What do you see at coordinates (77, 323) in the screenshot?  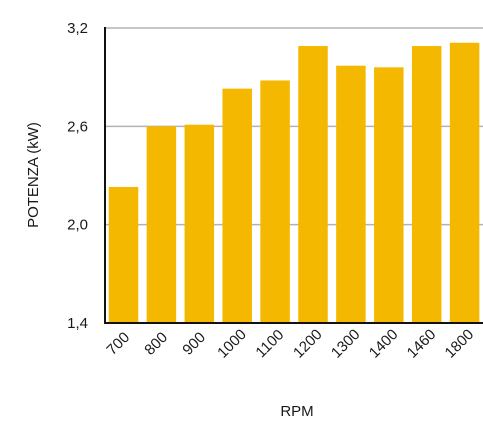 I see `y-tick-label: 1,4` at bounding box center [77, 323].